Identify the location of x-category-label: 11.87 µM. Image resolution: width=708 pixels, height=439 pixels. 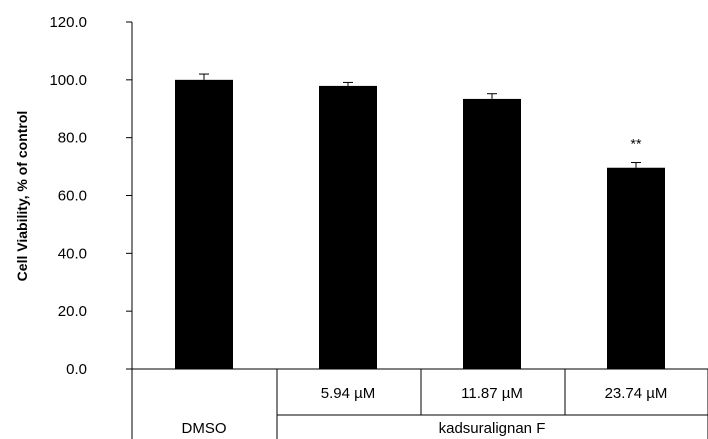
(492, 393).